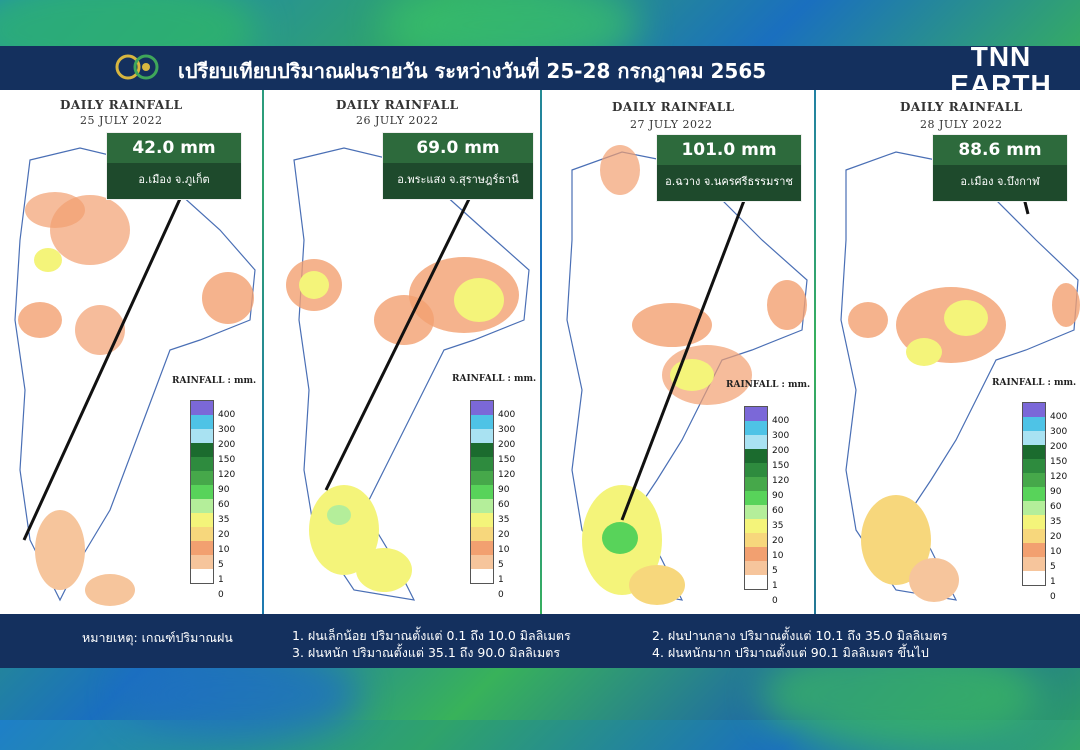 The height and width of the screenshot is (750, 1080). What do you see at coordinates (1001, 56) in the screenshot?
I see `brand-line1: TNN` at bounding box center [1001, 56].